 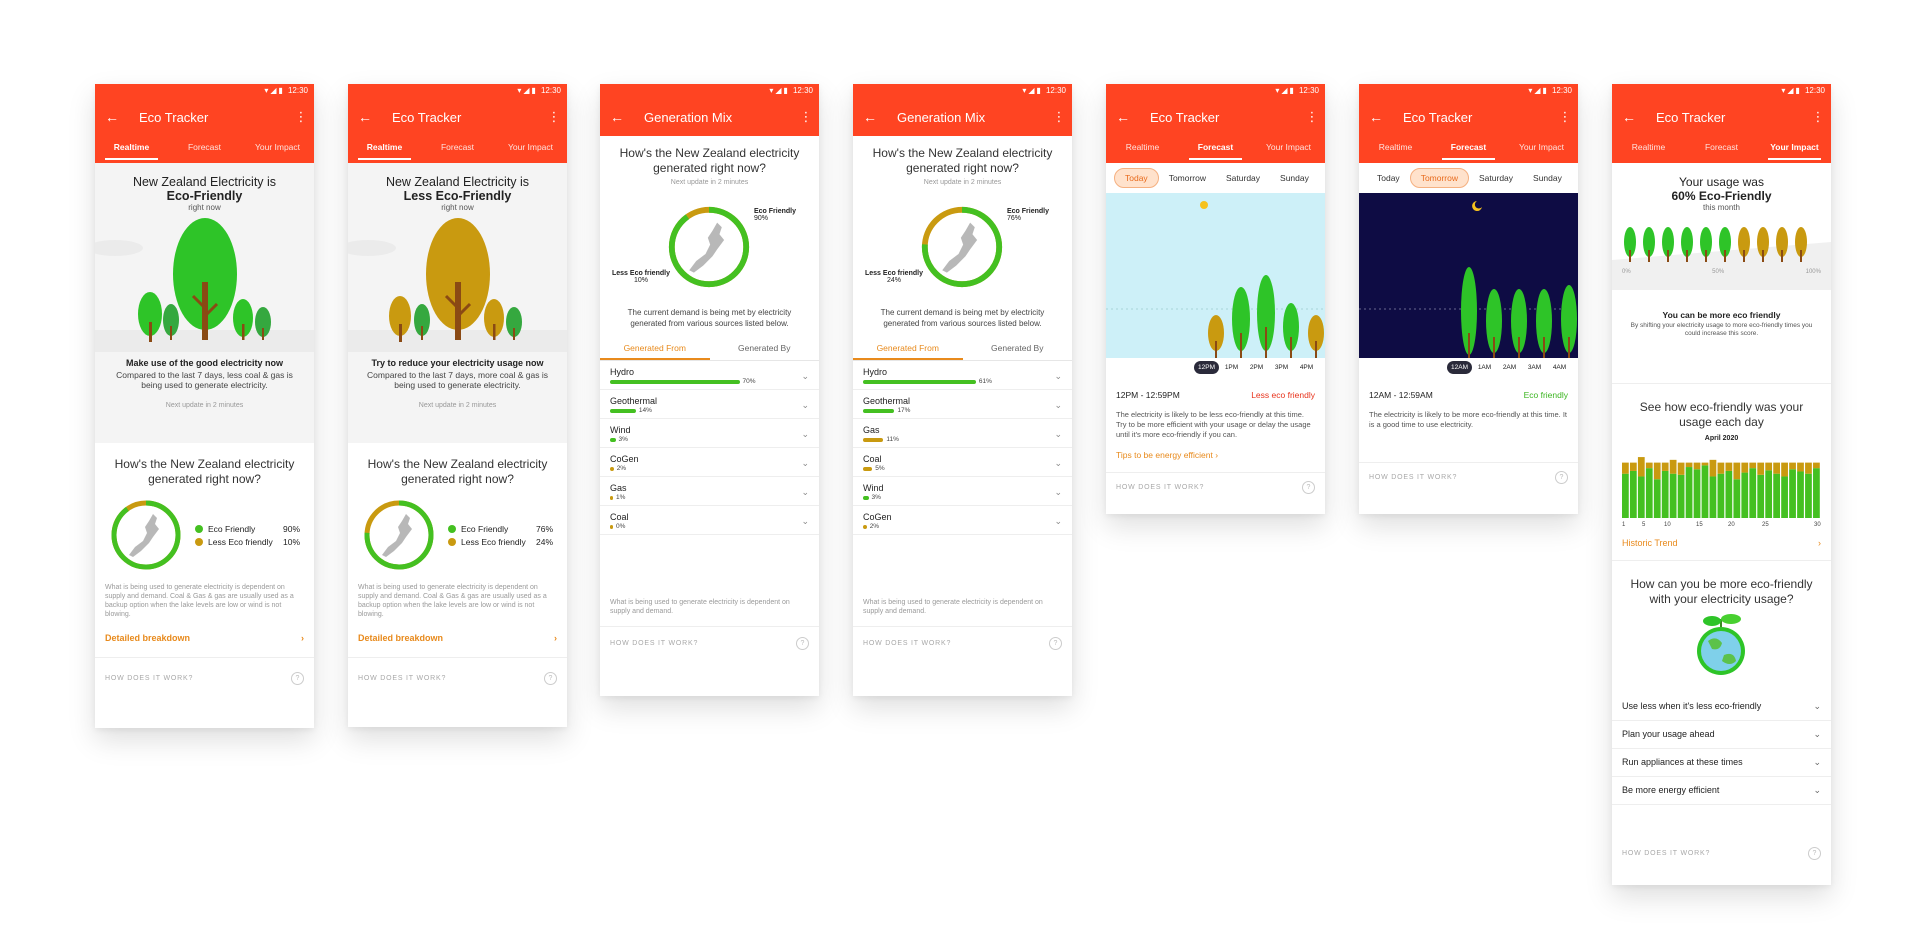 What do you see at coordinates (709, 520) in the screenshot?
I see `source-row: Coal 0% ⌄` at bounding box center [709, 520].